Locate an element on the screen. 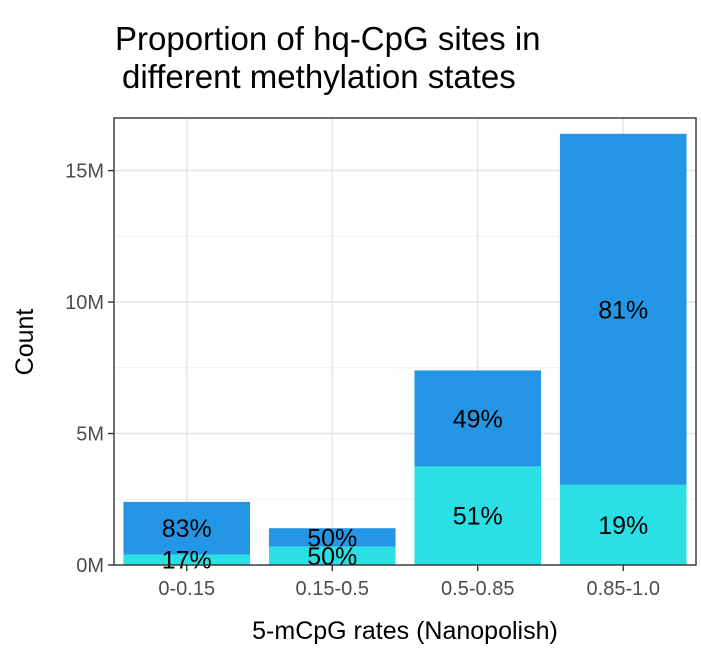 This screenshot has height=657, width=701. bar-upper-0.85-1.0 is located at coordinates (623, 309).